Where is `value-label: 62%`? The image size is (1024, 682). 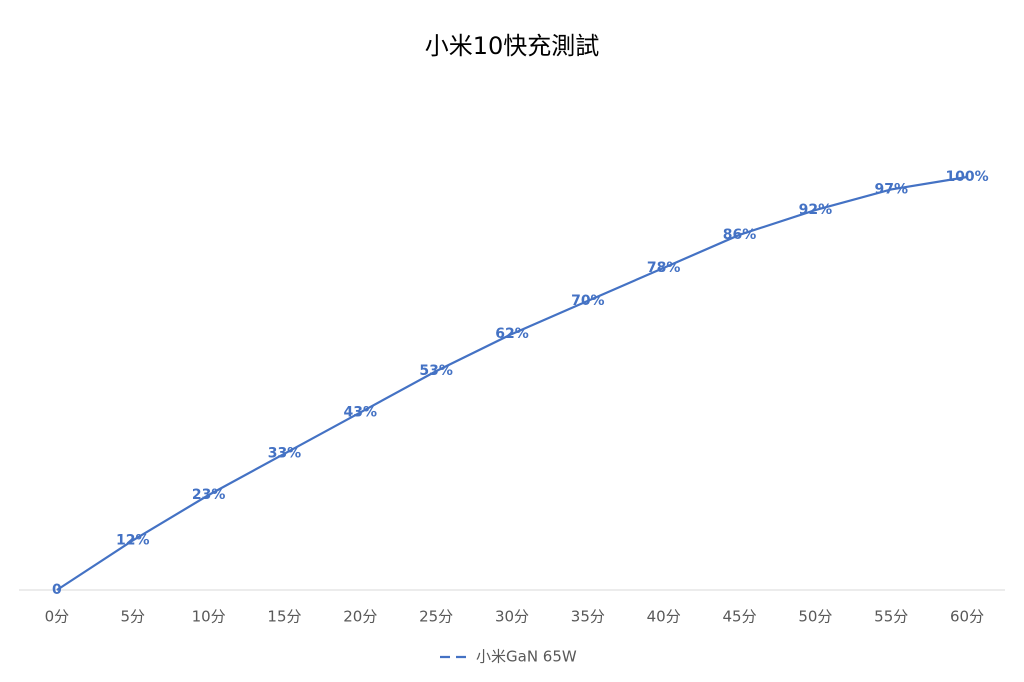 value-label: 62% is located at coordinates (512, 334).